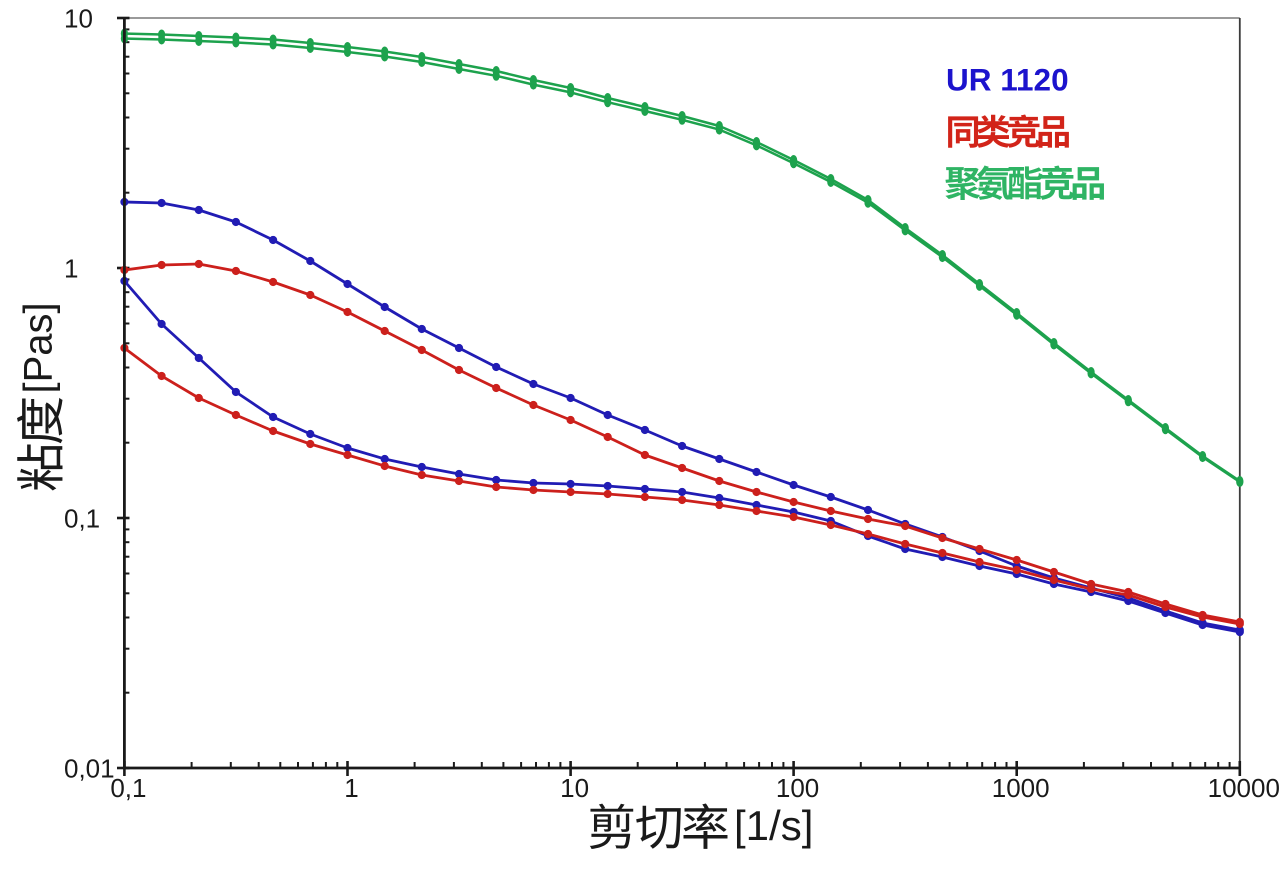 The height and width of the screenshot is (873, 1280). I want to click on svg-text: [1/s], so click(773, 825).